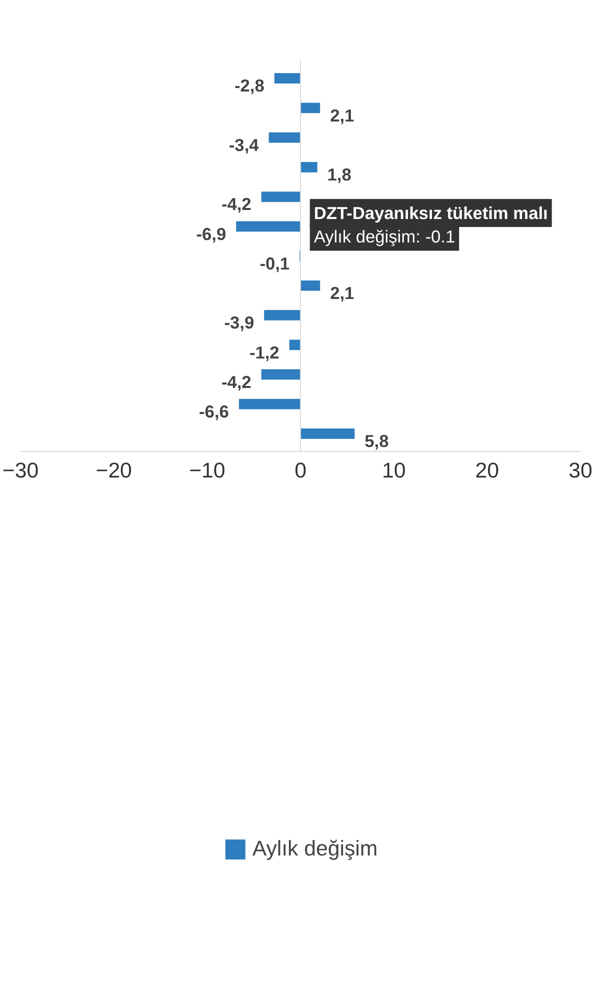 The image size is (610, 1000). What do you see at coordinates (249, 86) in the screenshot?
I see `data-label: -2,8` at bounding box center [249, 86].